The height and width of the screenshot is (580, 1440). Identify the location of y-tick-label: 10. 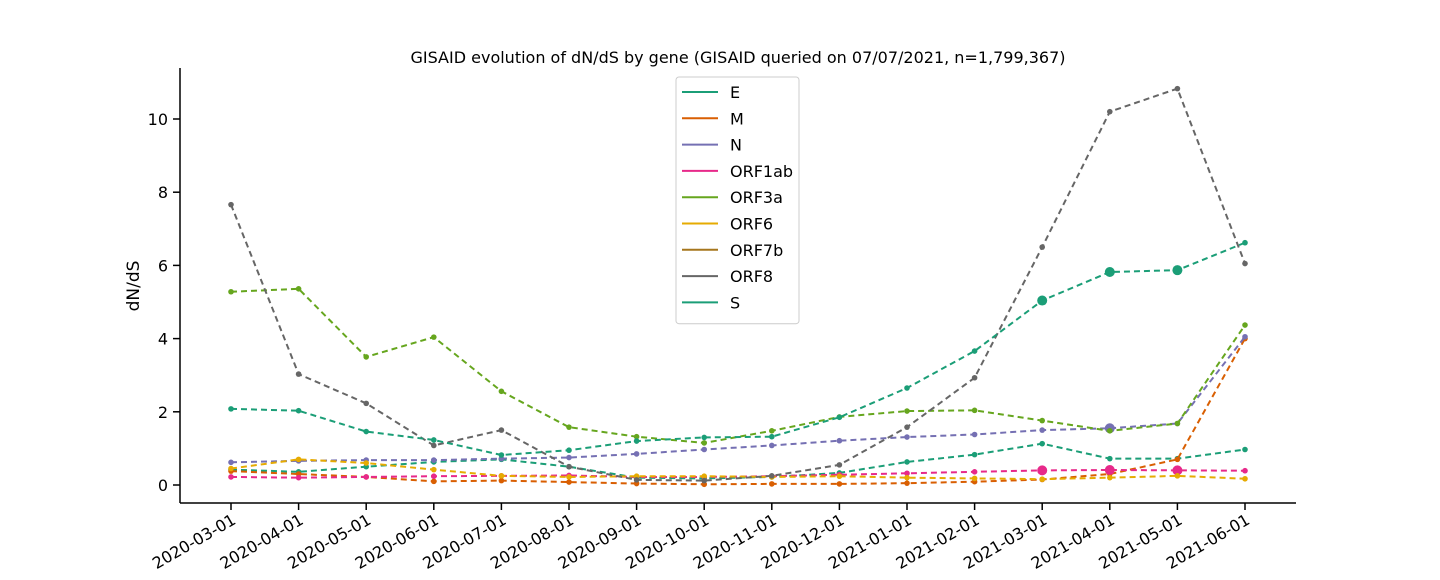
(158, 119).